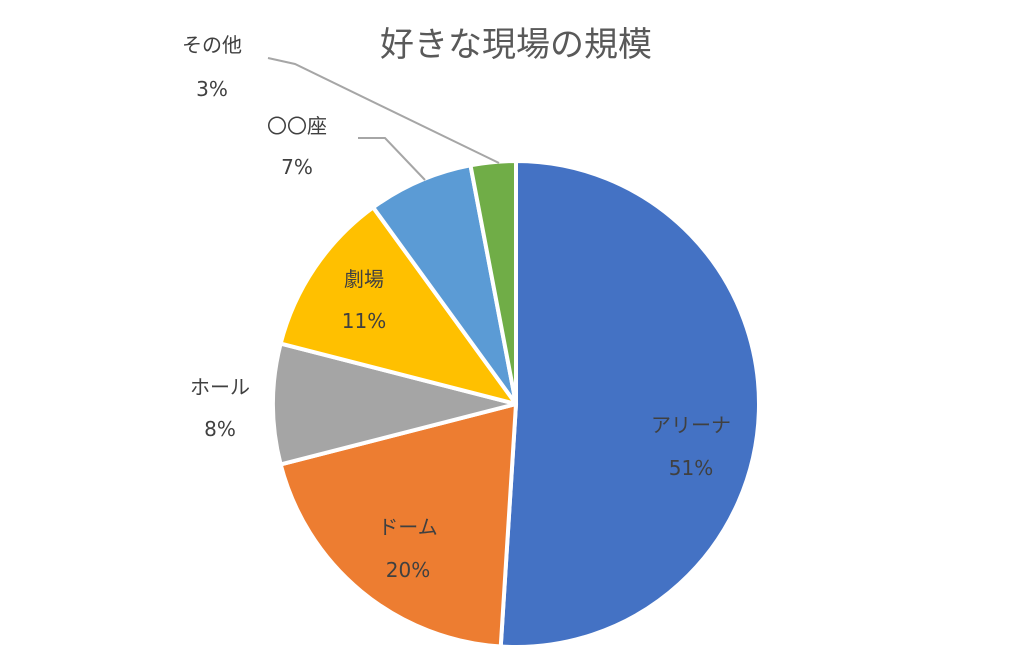 This screenshot has width=1024, height=667. I want to click on chart-title: 好きな現場の規模, so click(516, 45).